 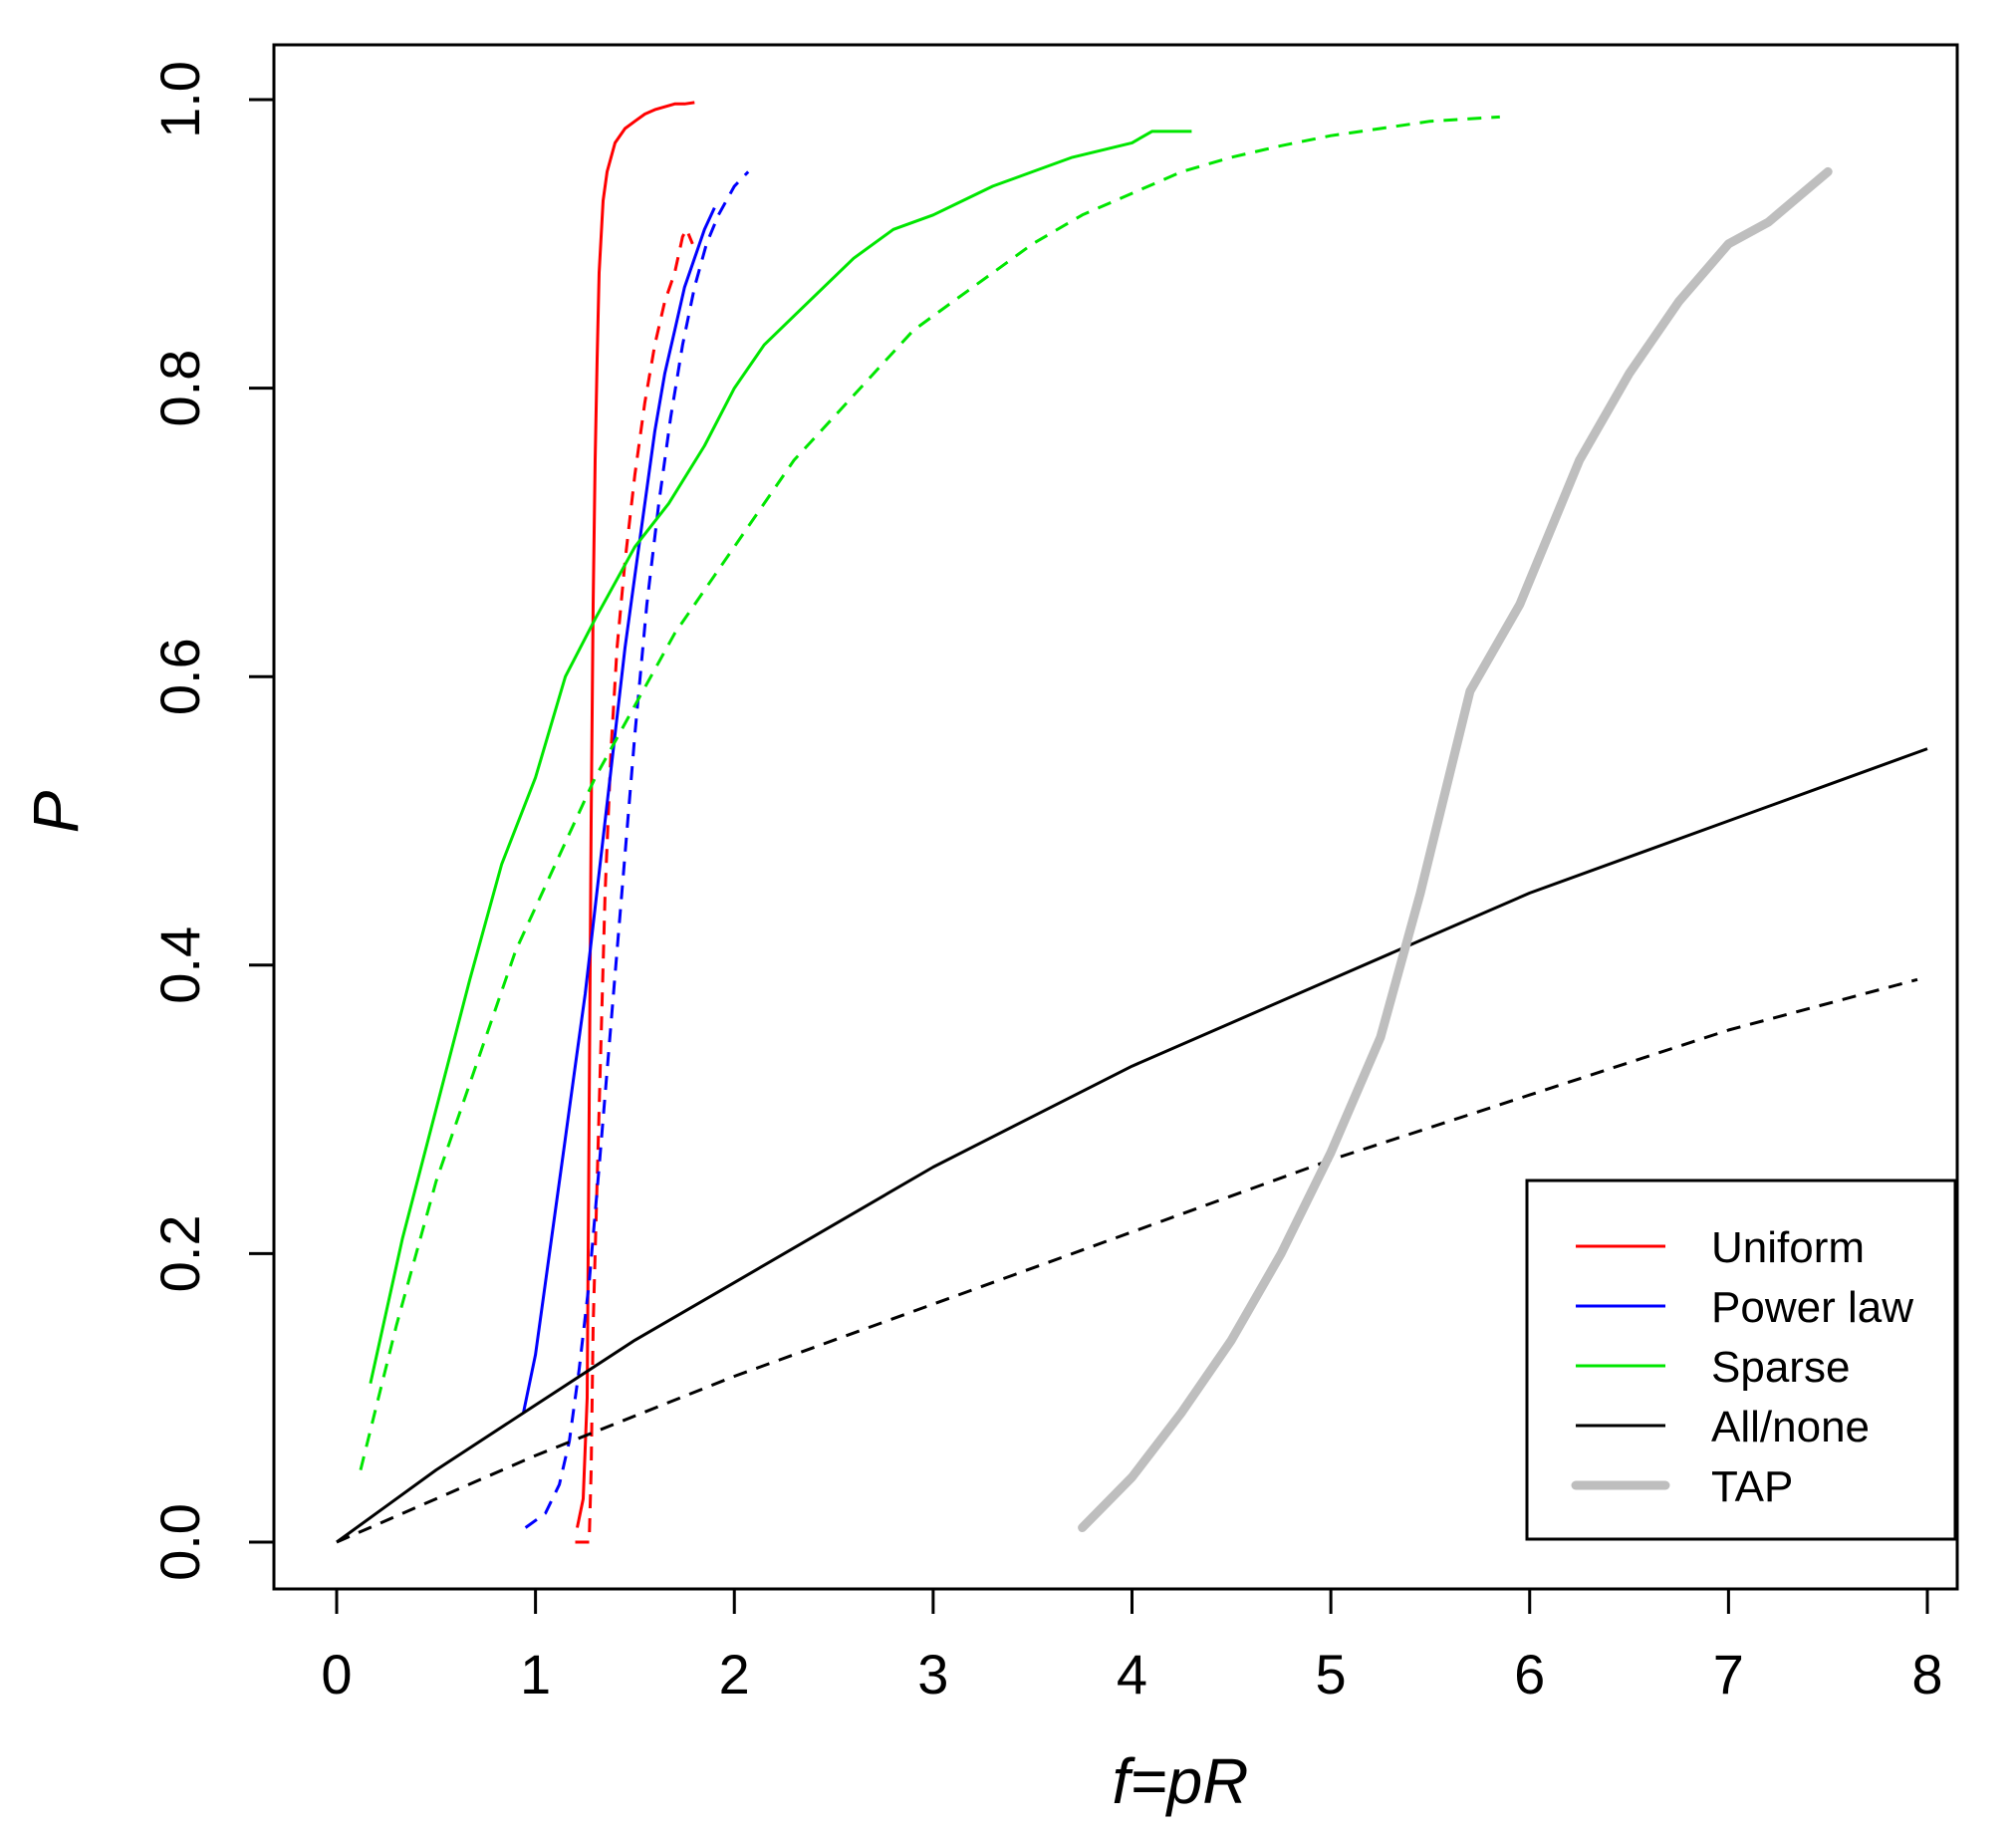 I want to click on y-tick-label: 0.4, so click(x=179, y=965).